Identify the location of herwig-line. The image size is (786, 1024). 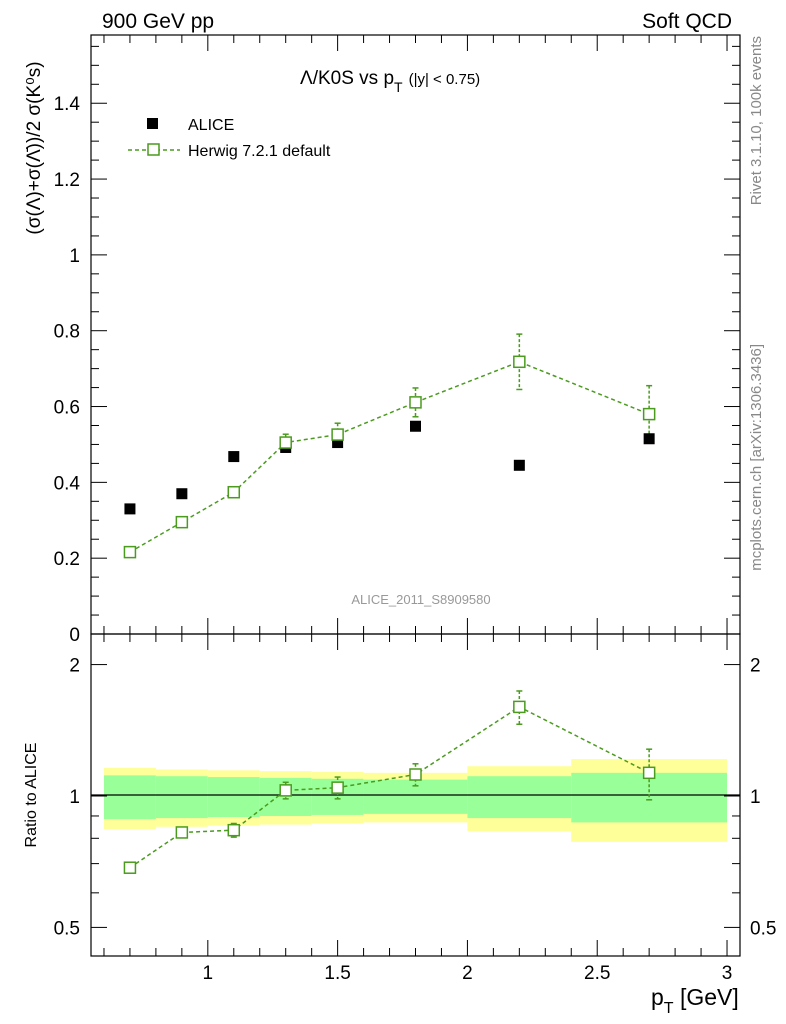
(389, 456).